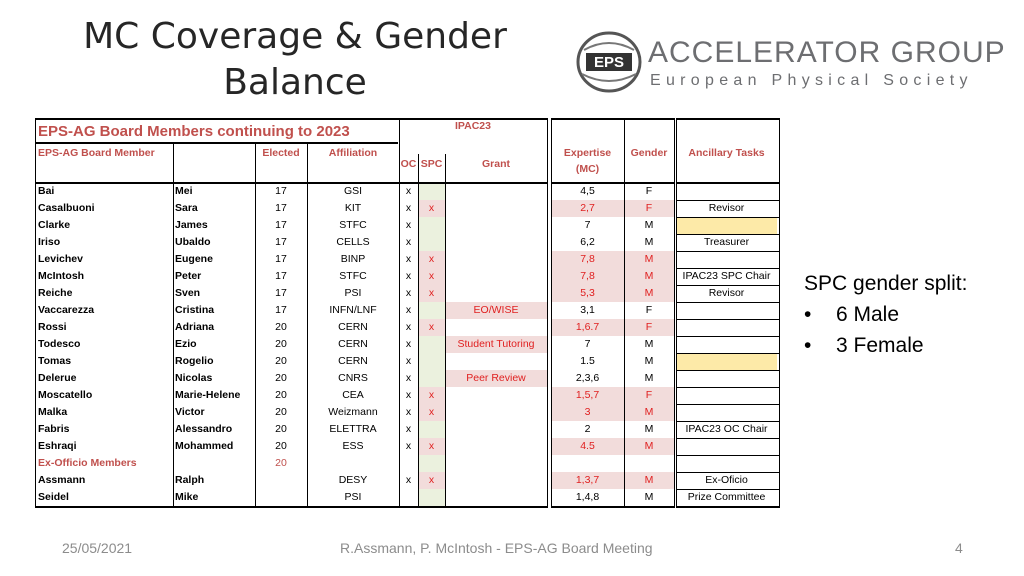  Describe the element at coordinates (97, 548) in the screenshot. I see `footer-date: 25/05/2021` at that location.